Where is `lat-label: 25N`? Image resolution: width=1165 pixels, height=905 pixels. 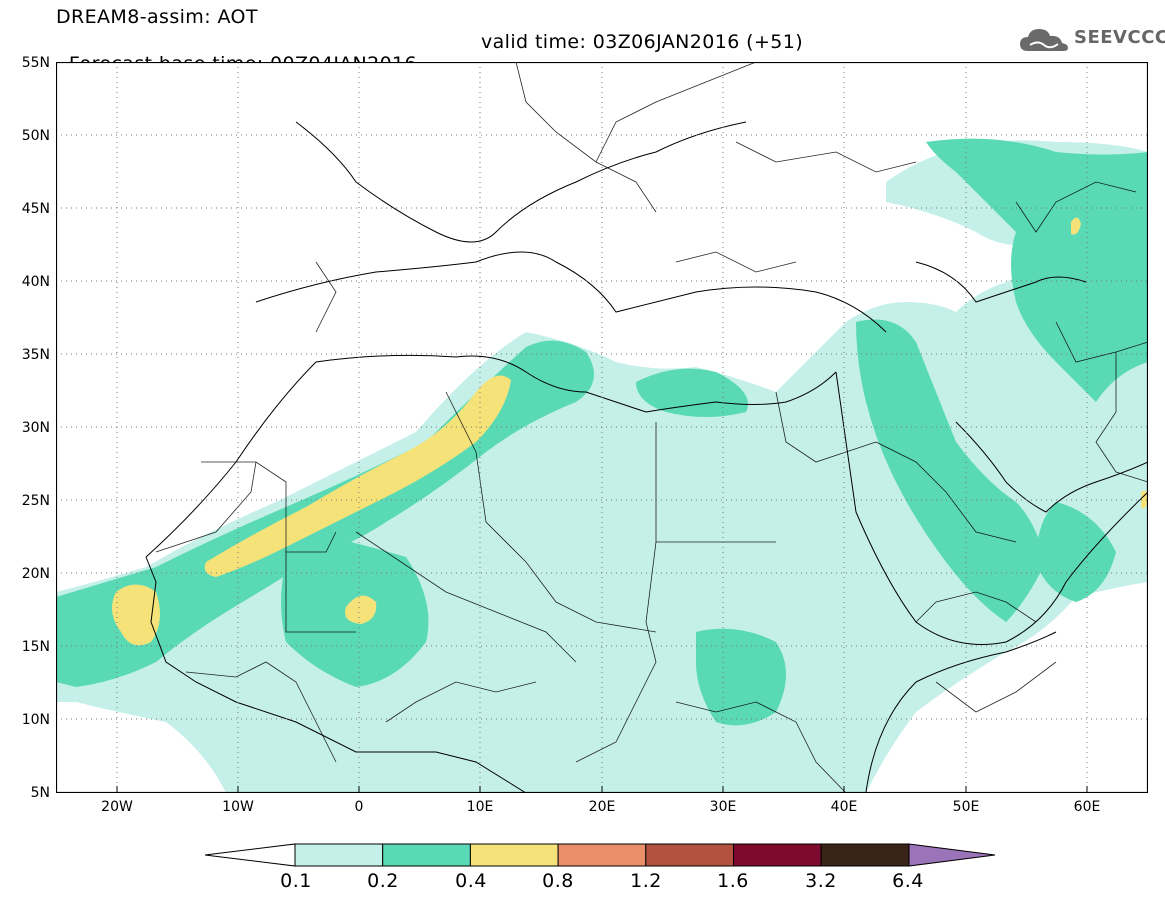
lat-label: 25N is located at coordinates (35, 501).